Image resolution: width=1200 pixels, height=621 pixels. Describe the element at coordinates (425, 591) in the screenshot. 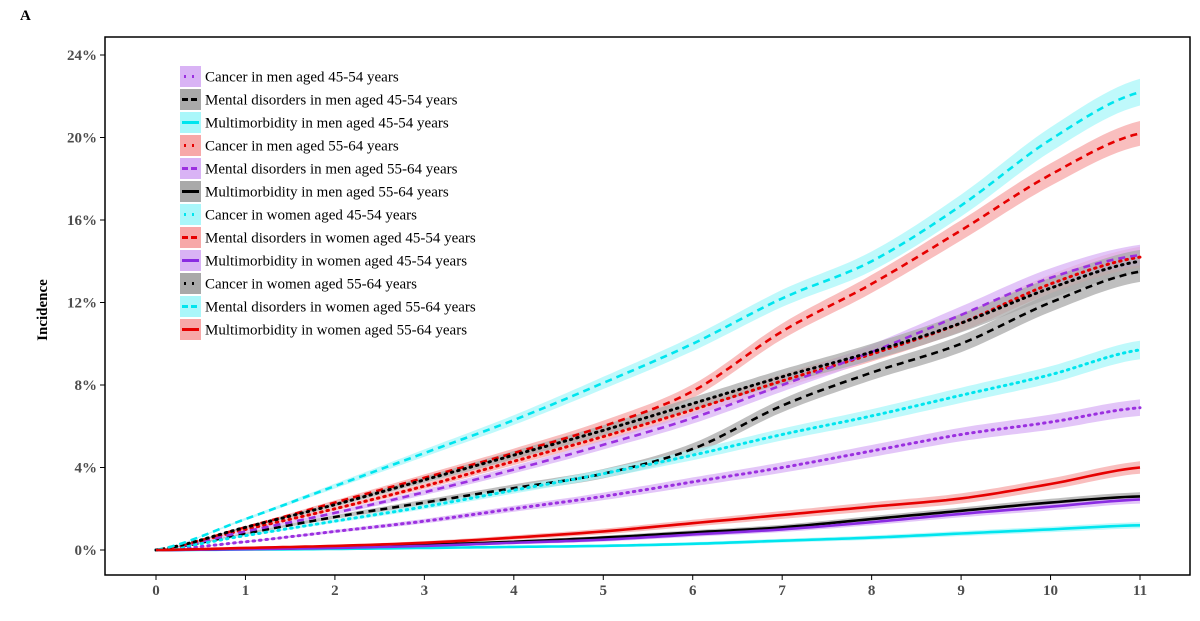

I see `x-tick-label: 3` at that location.